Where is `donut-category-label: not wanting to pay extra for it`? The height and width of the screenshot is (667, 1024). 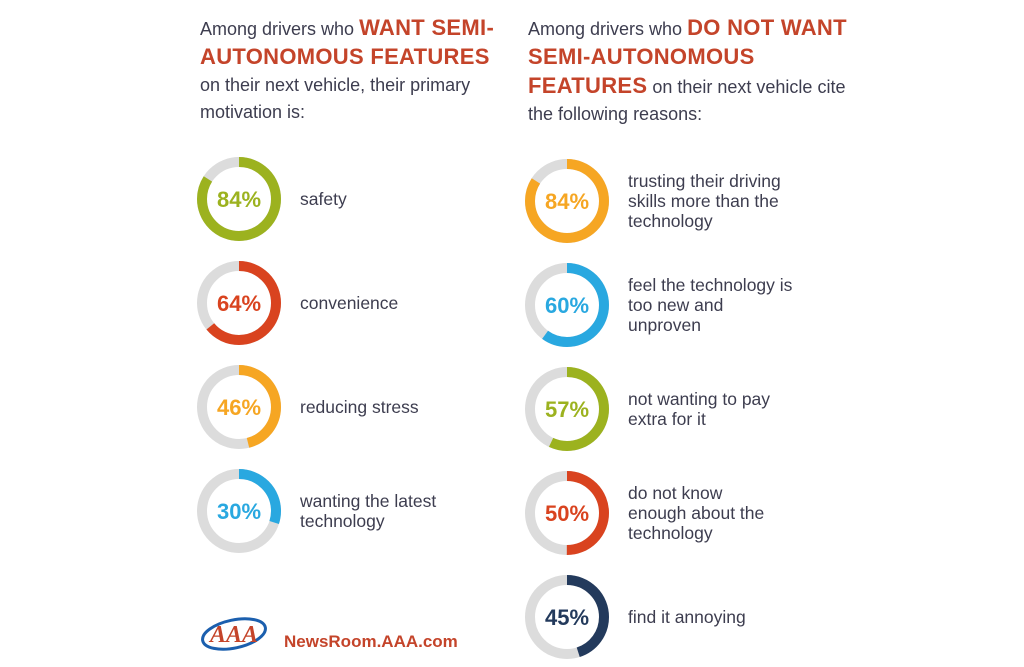
donut-category-label: not wanting to pay extra for it is located at coordinates (699, 409).